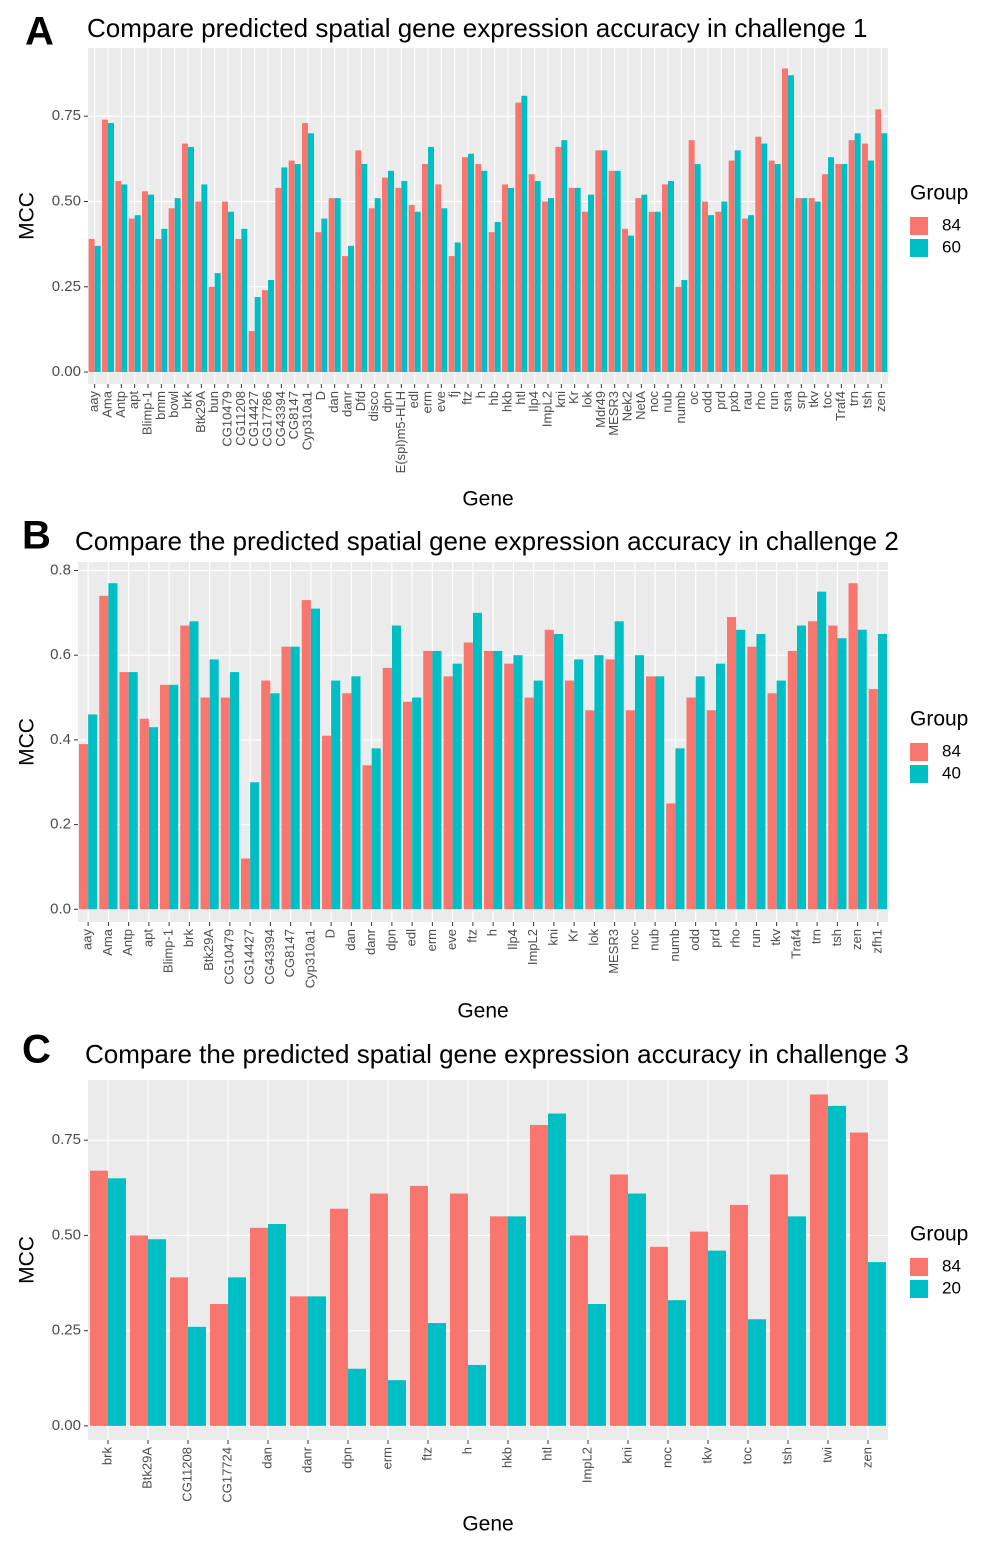 The height and width of the screenshot is (1548, 1000). Describe the element at coordinates (826, 400) in the screenshot. I see `x-tick-label: toc` at that location.